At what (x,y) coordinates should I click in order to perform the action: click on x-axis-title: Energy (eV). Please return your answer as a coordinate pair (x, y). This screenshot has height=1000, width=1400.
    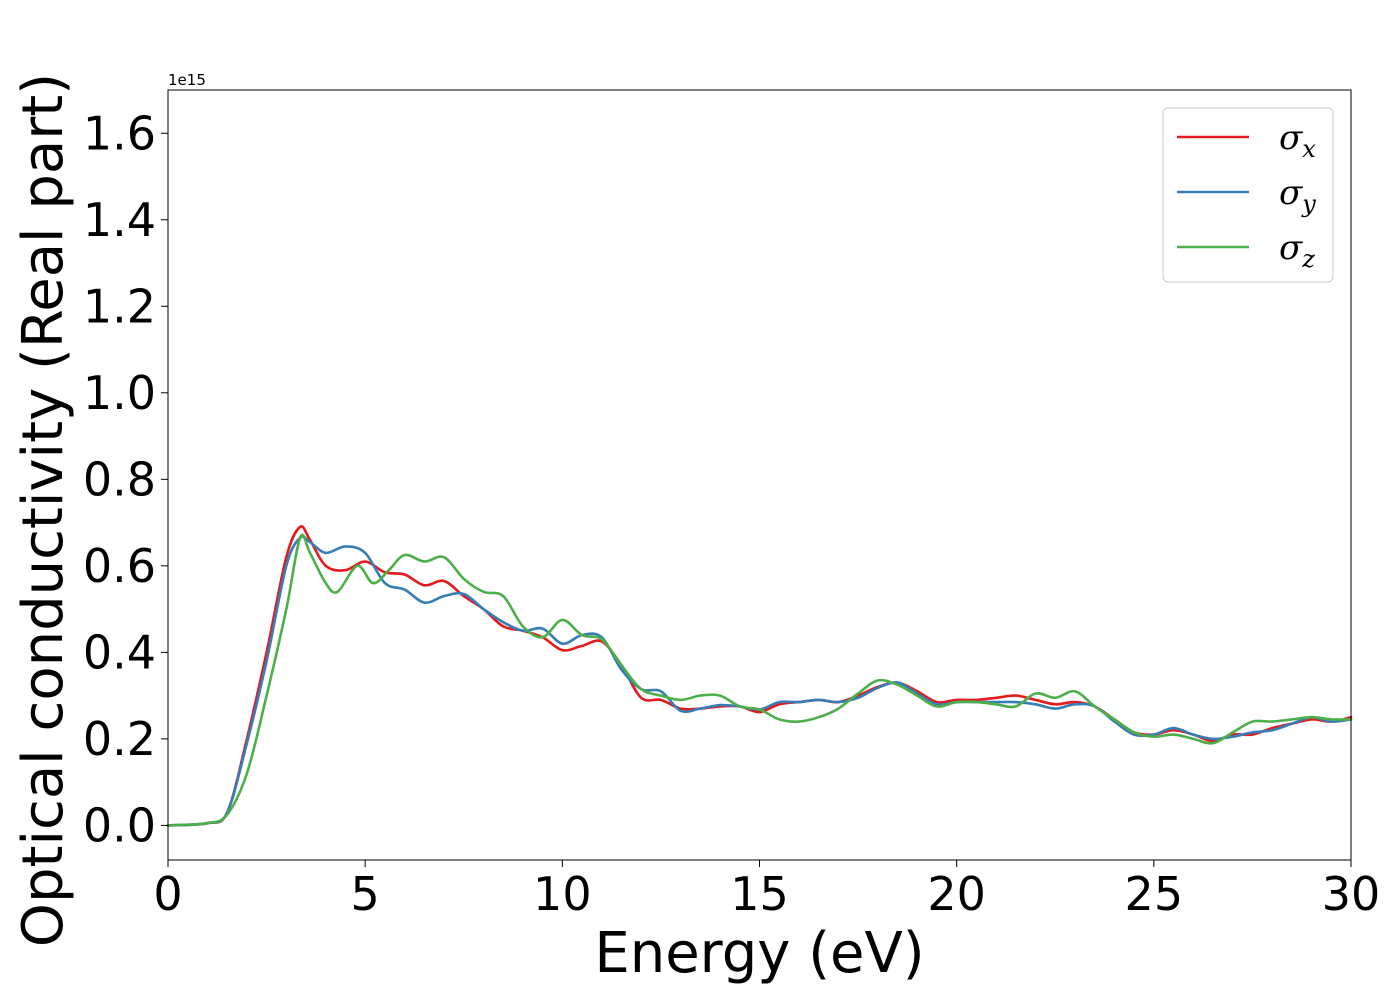
    Looking at the image, I should click on (759, 953).